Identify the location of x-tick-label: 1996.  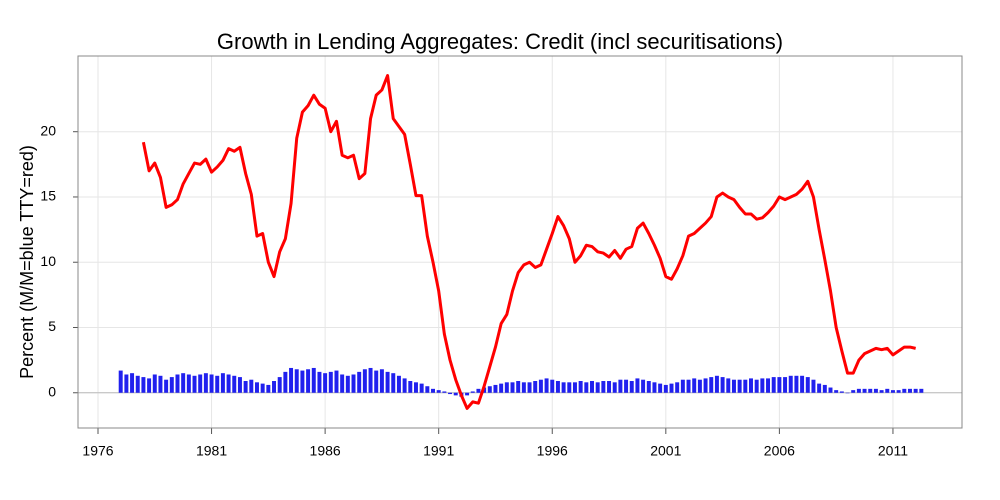
(552, 451).